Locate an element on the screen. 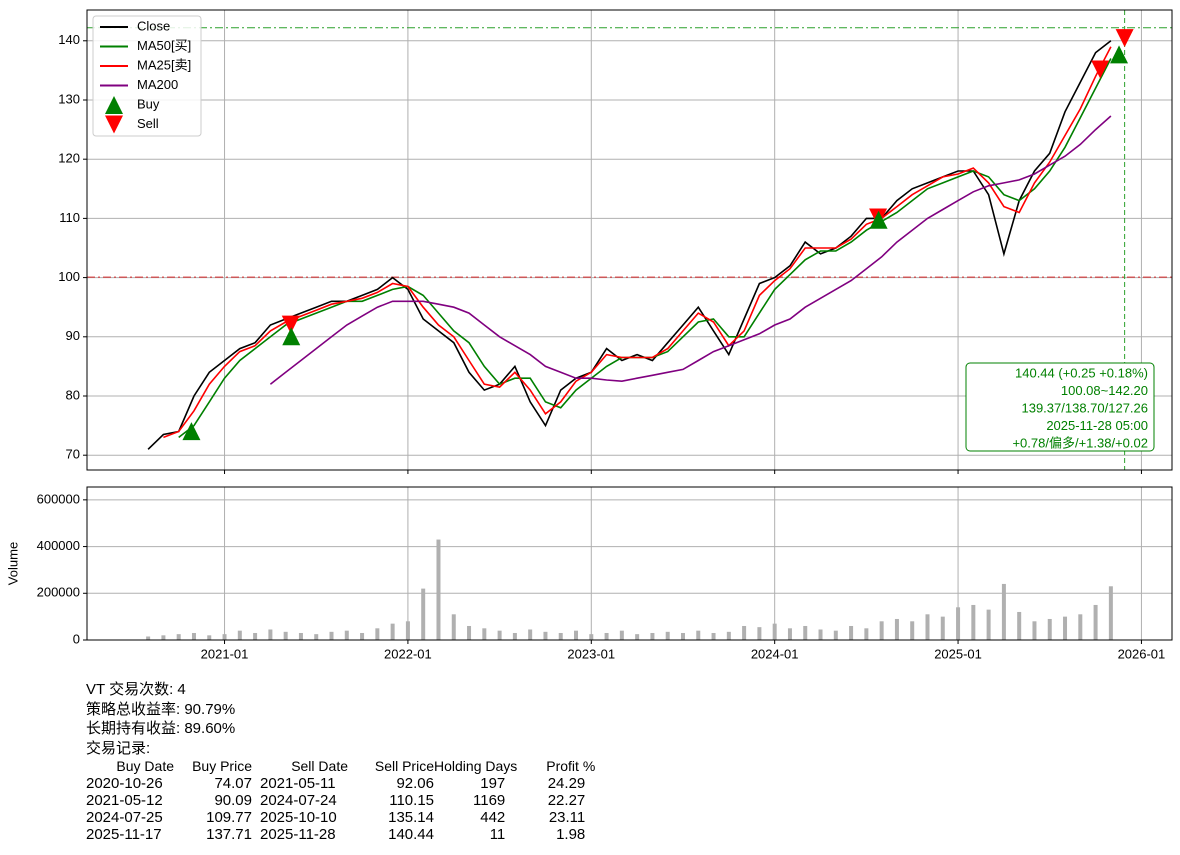 This screenshot has width=1180, height=855. column-header: Buy Price is located at coordinates (222, 766).